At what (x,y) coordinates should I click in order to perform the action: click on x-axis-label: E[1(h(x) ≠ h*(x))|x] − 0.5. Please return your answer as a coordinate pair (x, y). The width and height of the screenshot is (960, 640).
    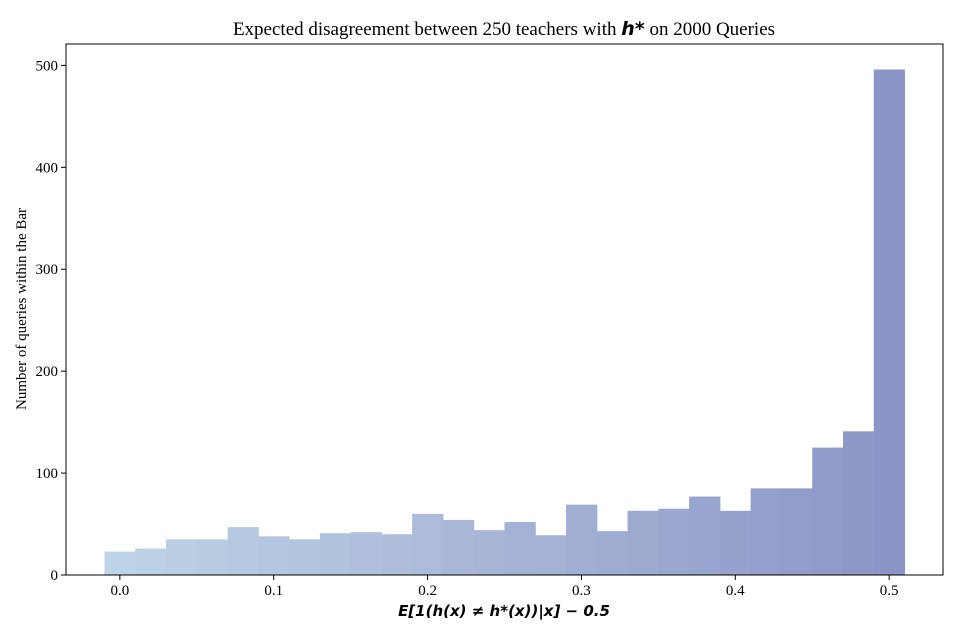
    Looking at the image, I should click on (504, 611).